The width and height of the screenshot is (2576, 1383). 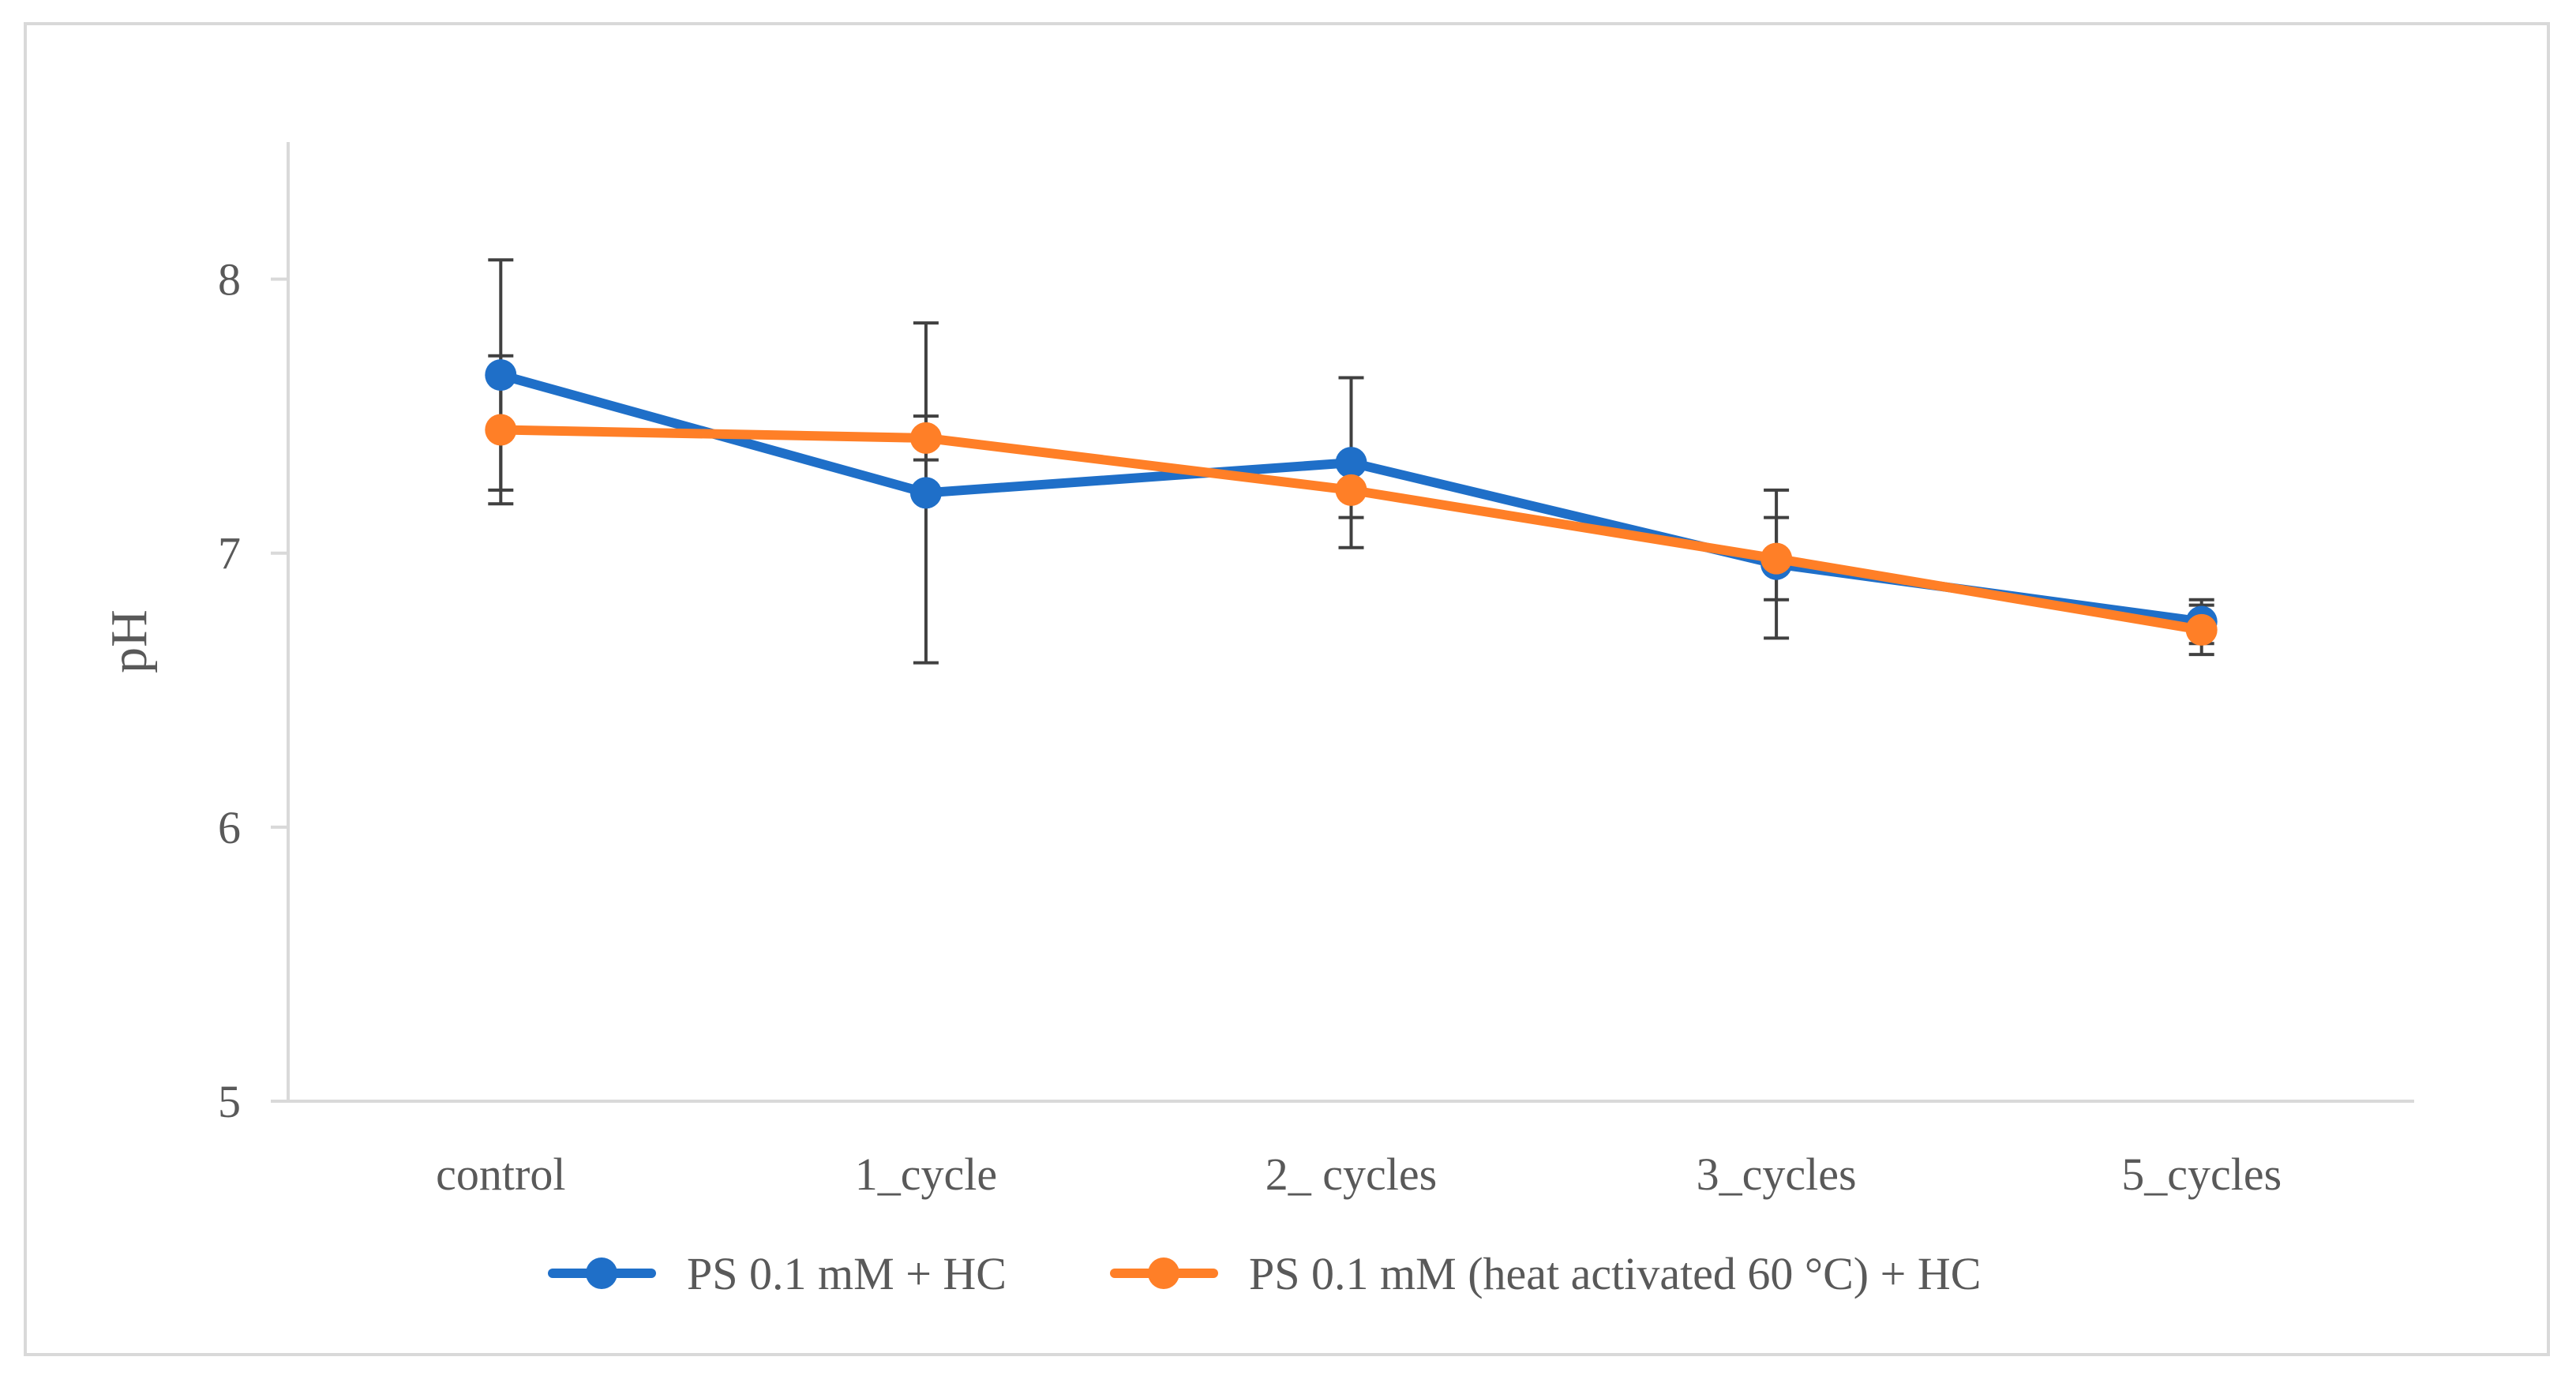 What do you see at coordinates (2201, 1174) in the screenshot?
I see `x-tick-label: 5_cycles` at bounding box center [2201, 1174].